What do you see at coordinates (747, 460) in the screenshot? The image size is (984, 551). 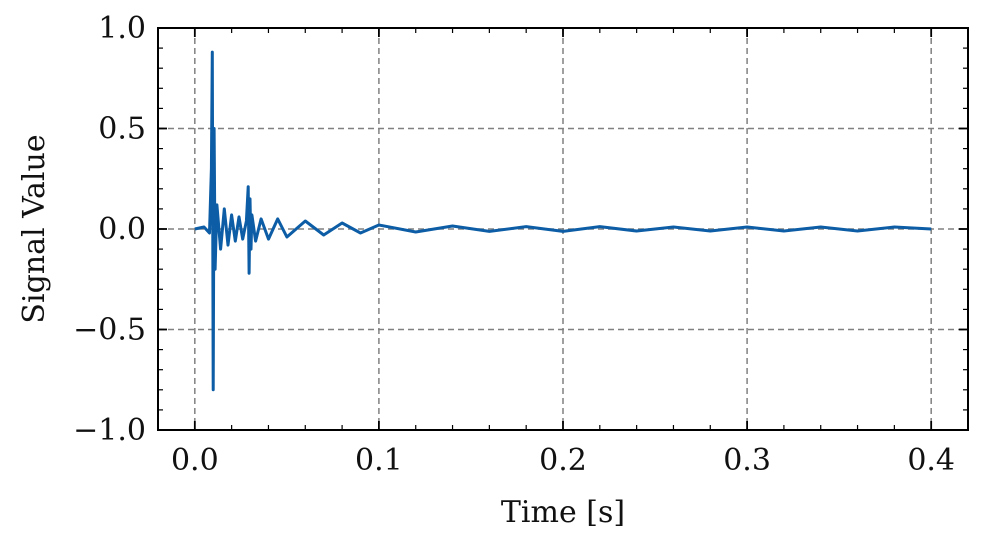 I see `x-tick-label: 0.3` at bounding box center [747, 460].